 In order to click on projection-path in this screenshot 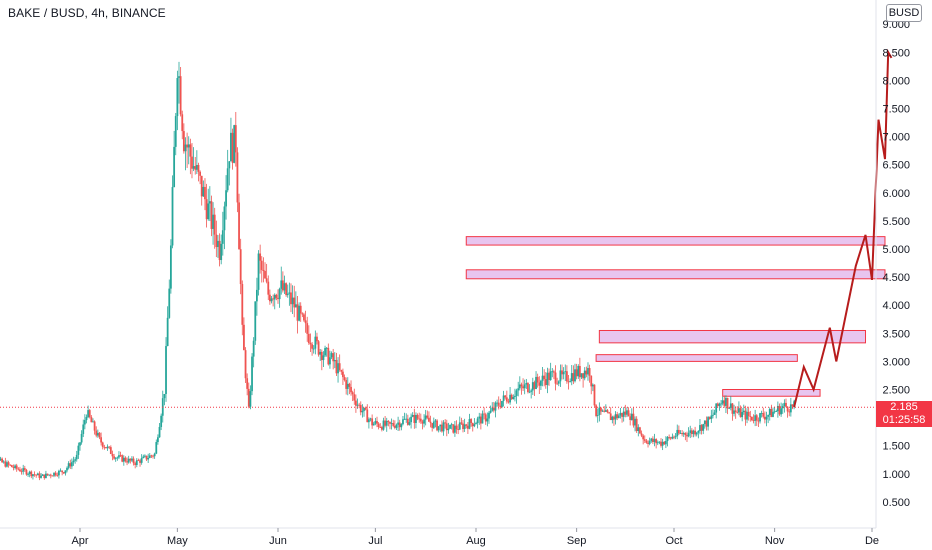, I will do `click(843, 228)`.